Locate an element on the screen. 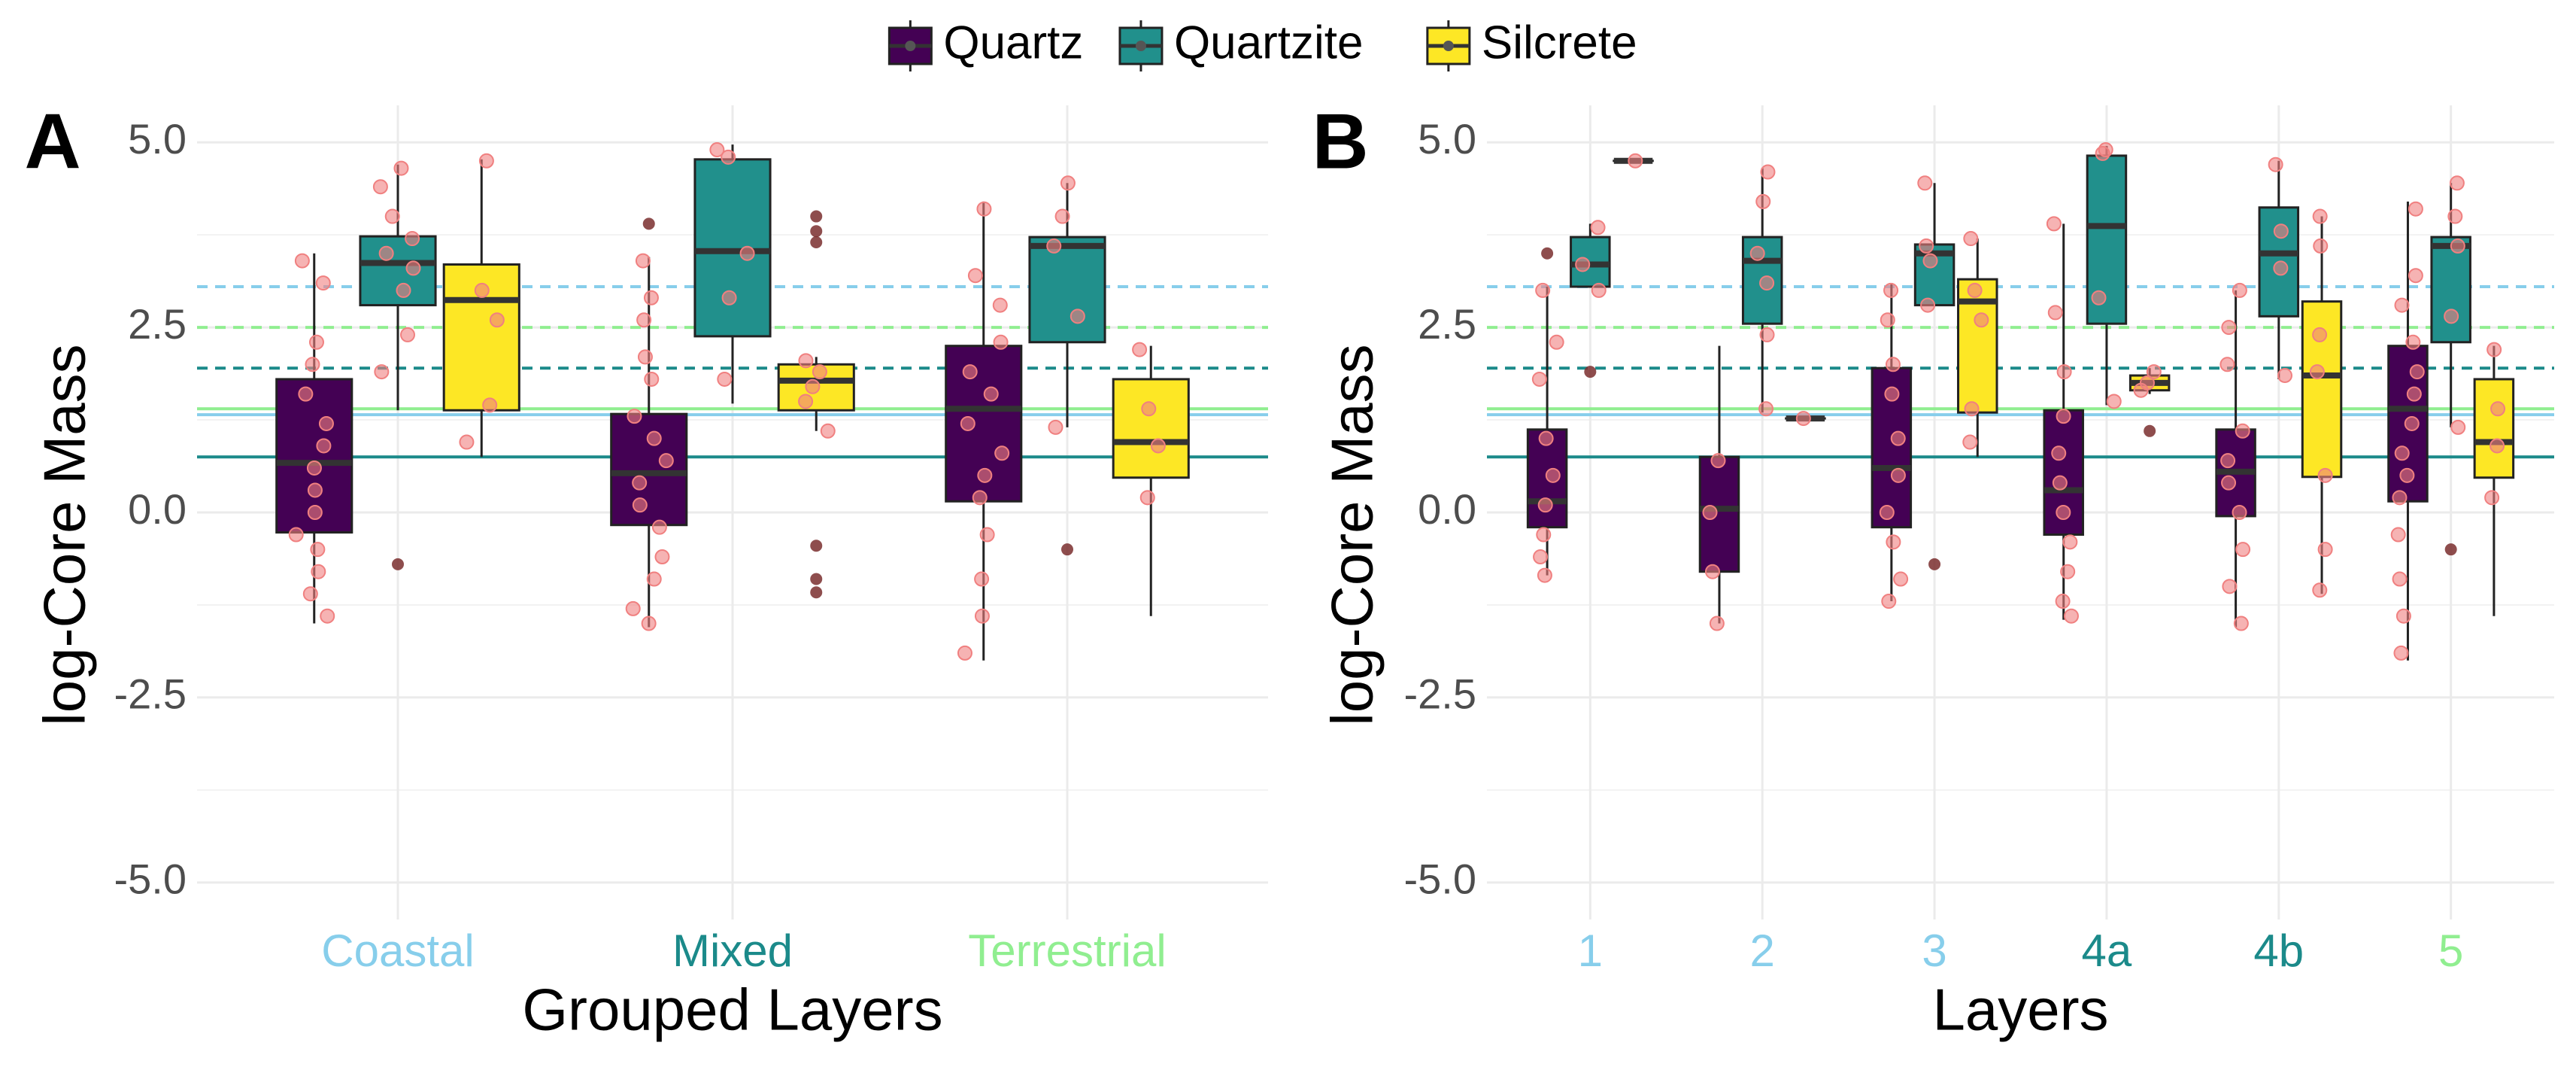  x-tick-label: 5 is located at coordinates (2450, 951).